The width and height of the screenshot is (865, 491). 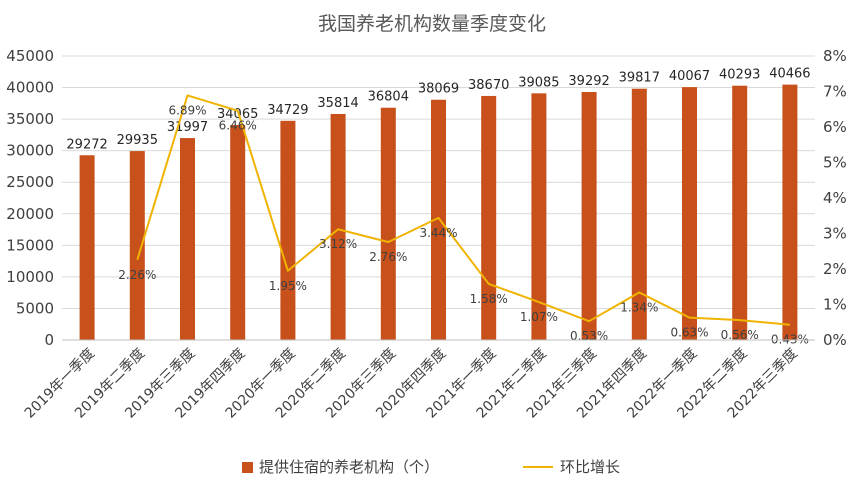 What do you see at coordinates (639, 78) in the screenshot?
I see `bar-data-label: 39817` at bounding box center [639, 78].